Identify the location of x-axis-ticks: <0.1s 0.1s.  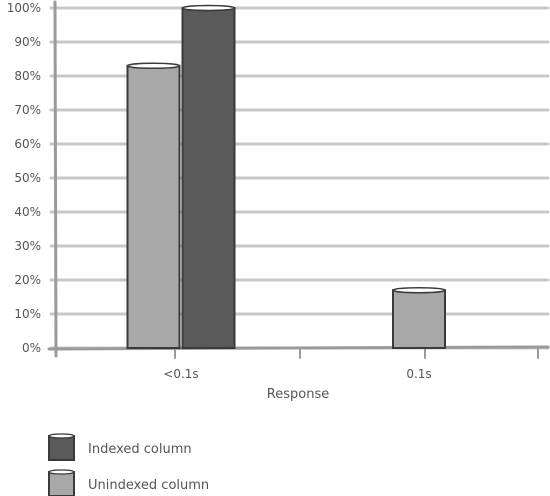
(297, 374).